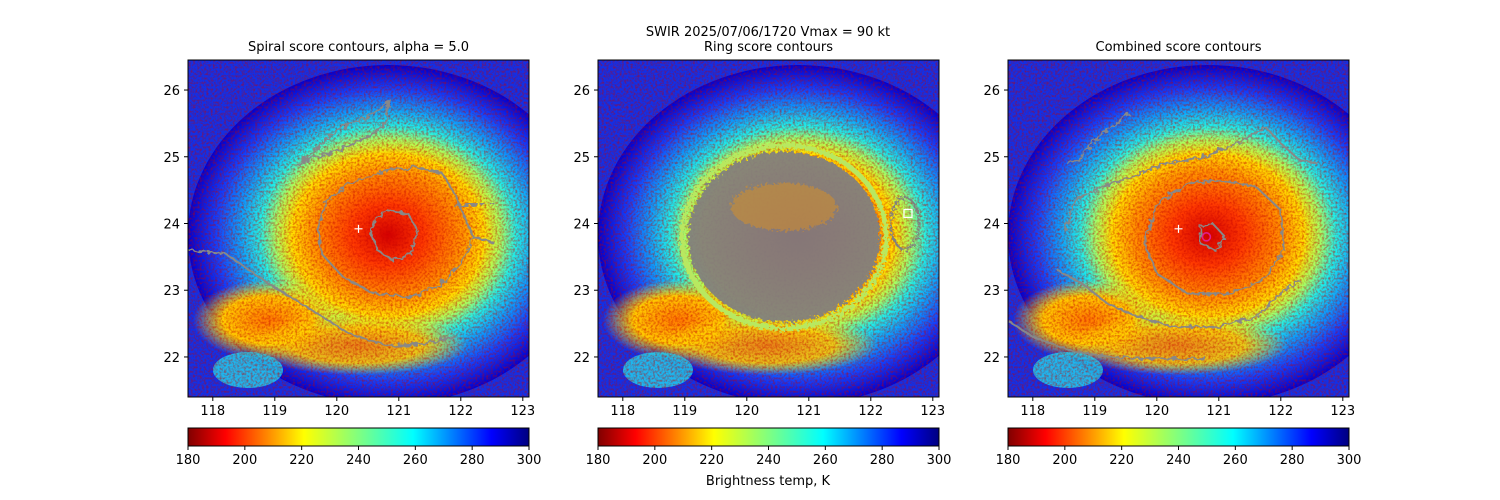 This screenshot has height=500, width=1500. What do you see at coordinates (358, 47) in the screenshot?
I see `panel-title: Spiral score contours, alpha = 5.0` at bounding box center [358, 47].